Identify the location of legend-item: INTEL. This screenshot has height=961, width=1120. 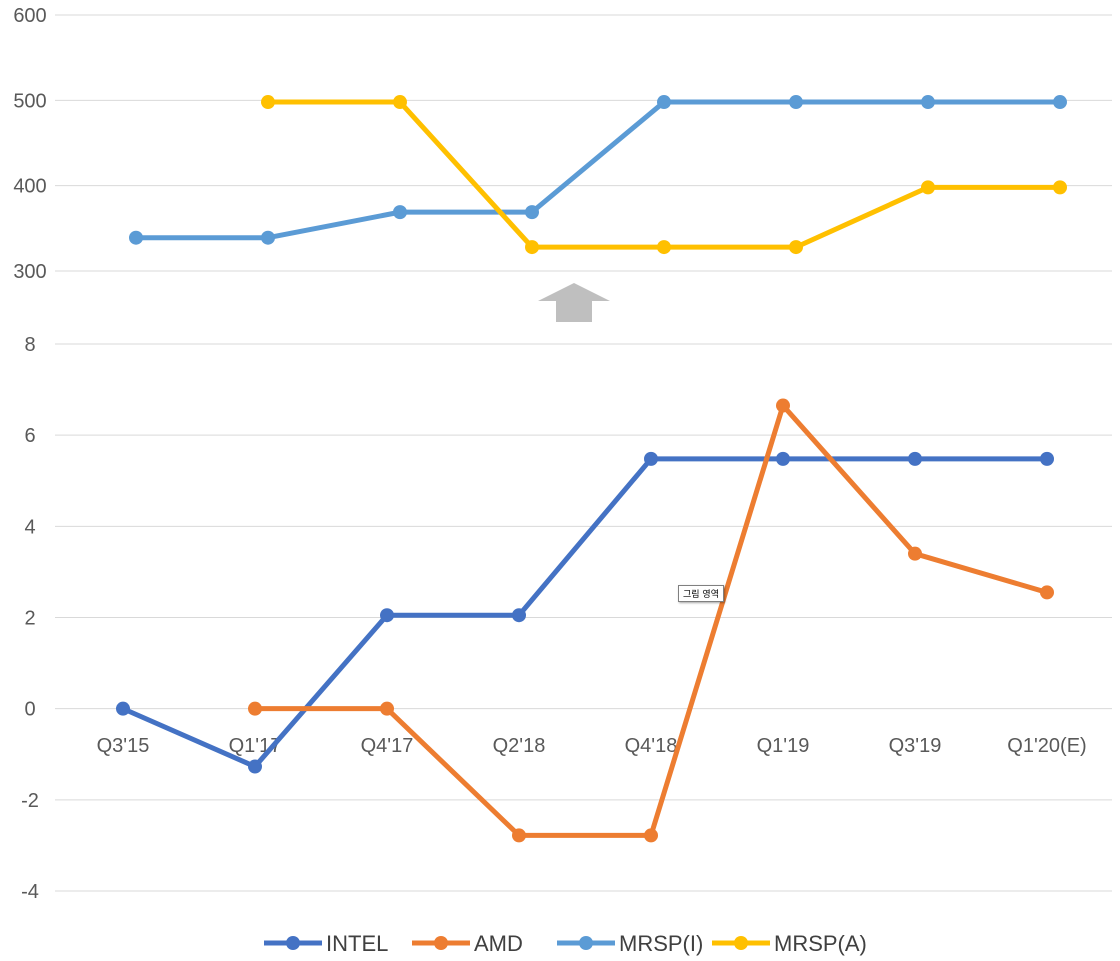
(326, 943).